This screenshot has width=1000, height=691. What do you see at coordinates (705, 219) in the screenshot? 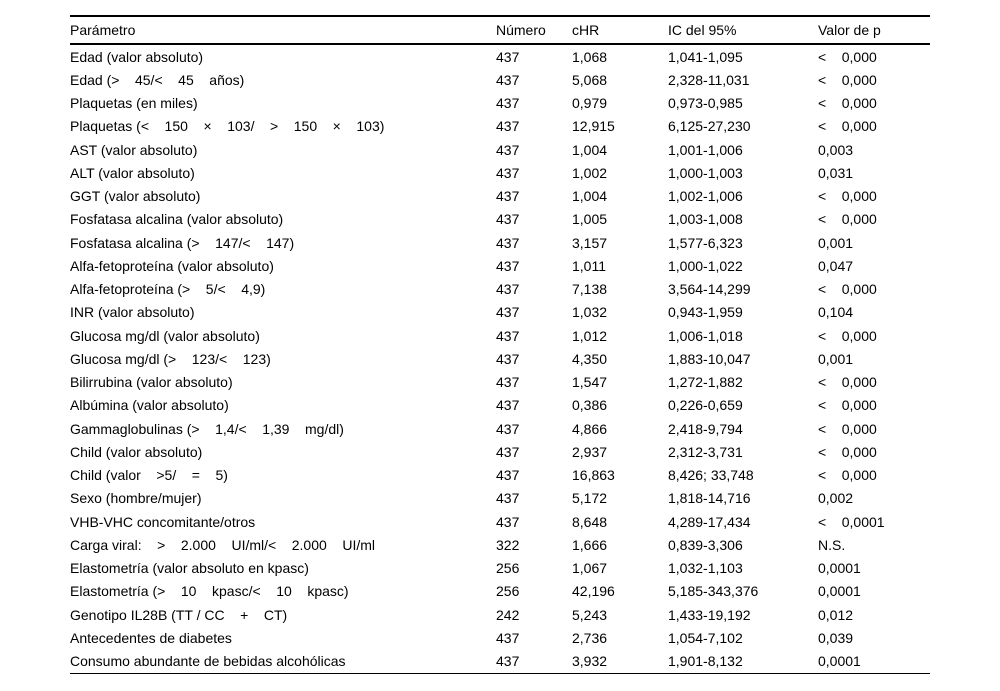
I see `cell-ic95: 1,003-1,008` at bounding box center [705, 219].